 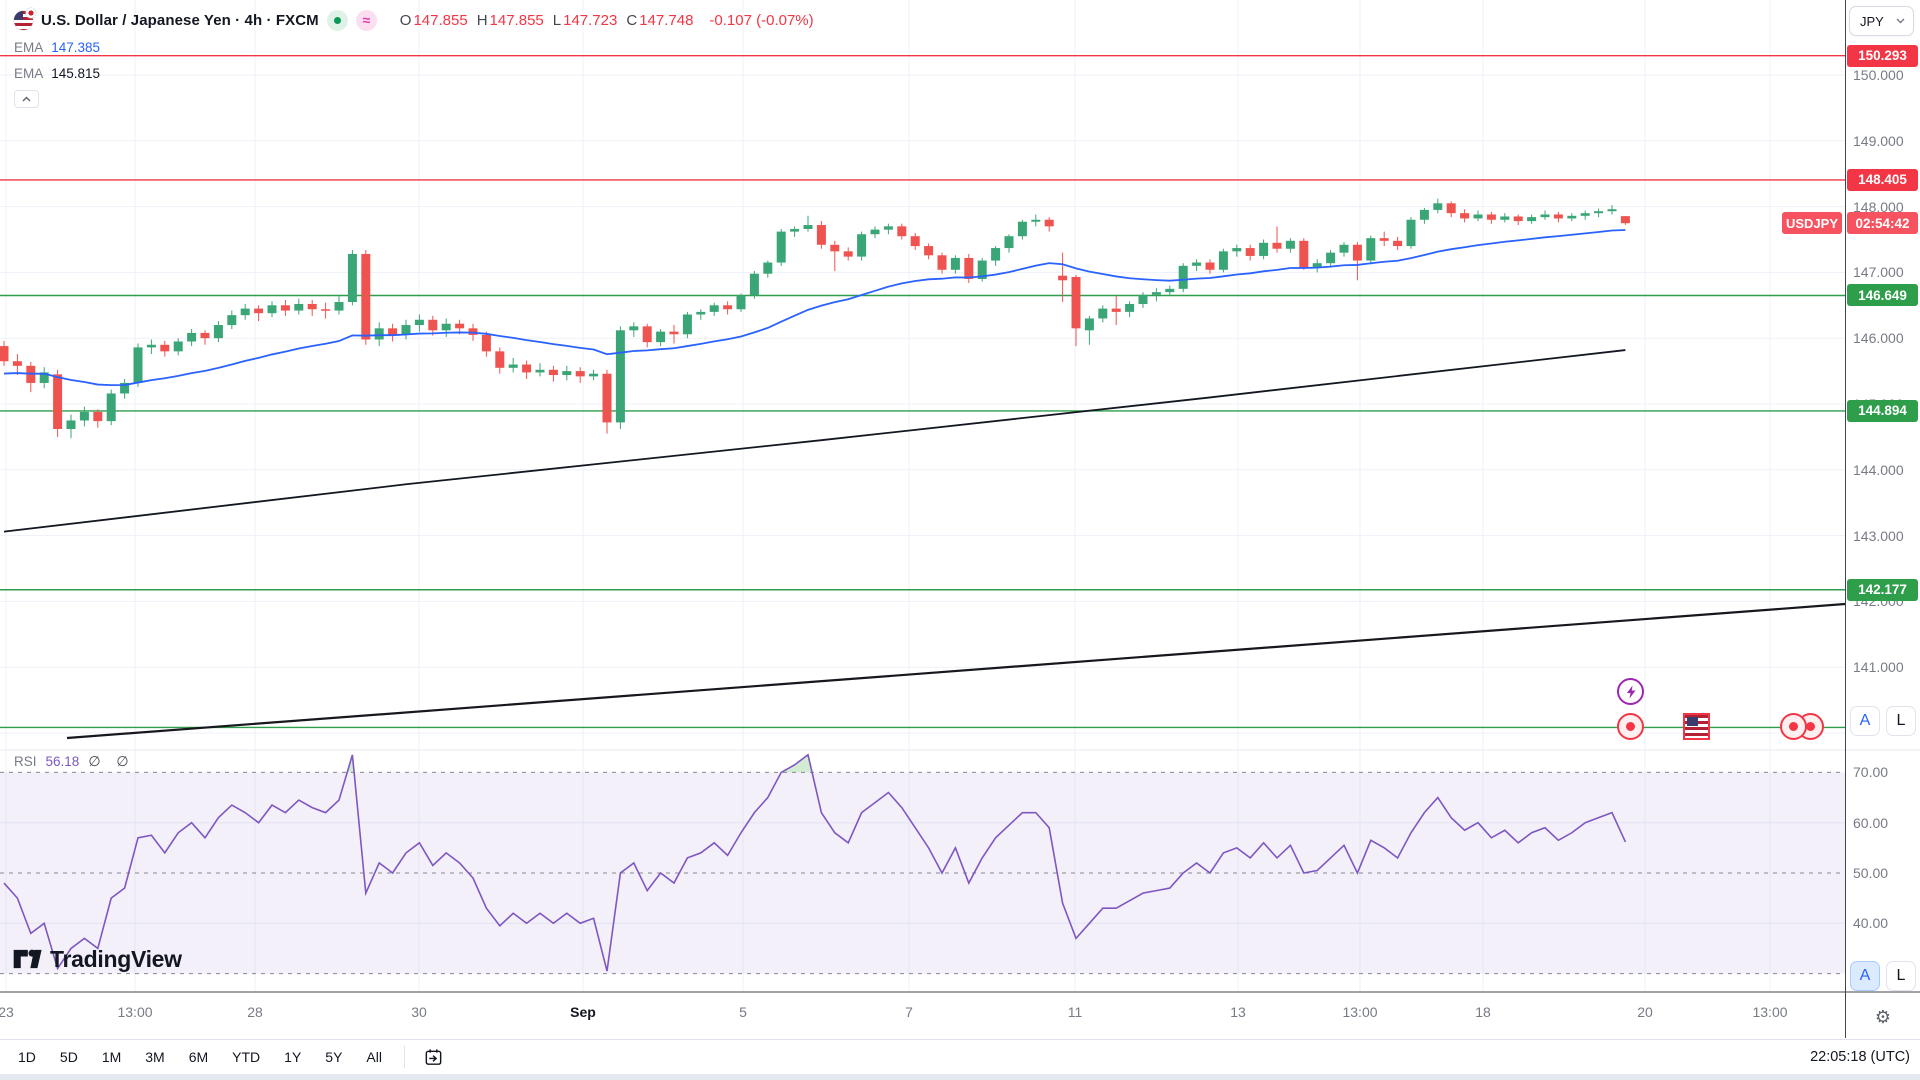 What do you see at coordinates (1865, 721) in the screenshot?
I see `auto-scale-button: A` at bounding box center [1865, 721].